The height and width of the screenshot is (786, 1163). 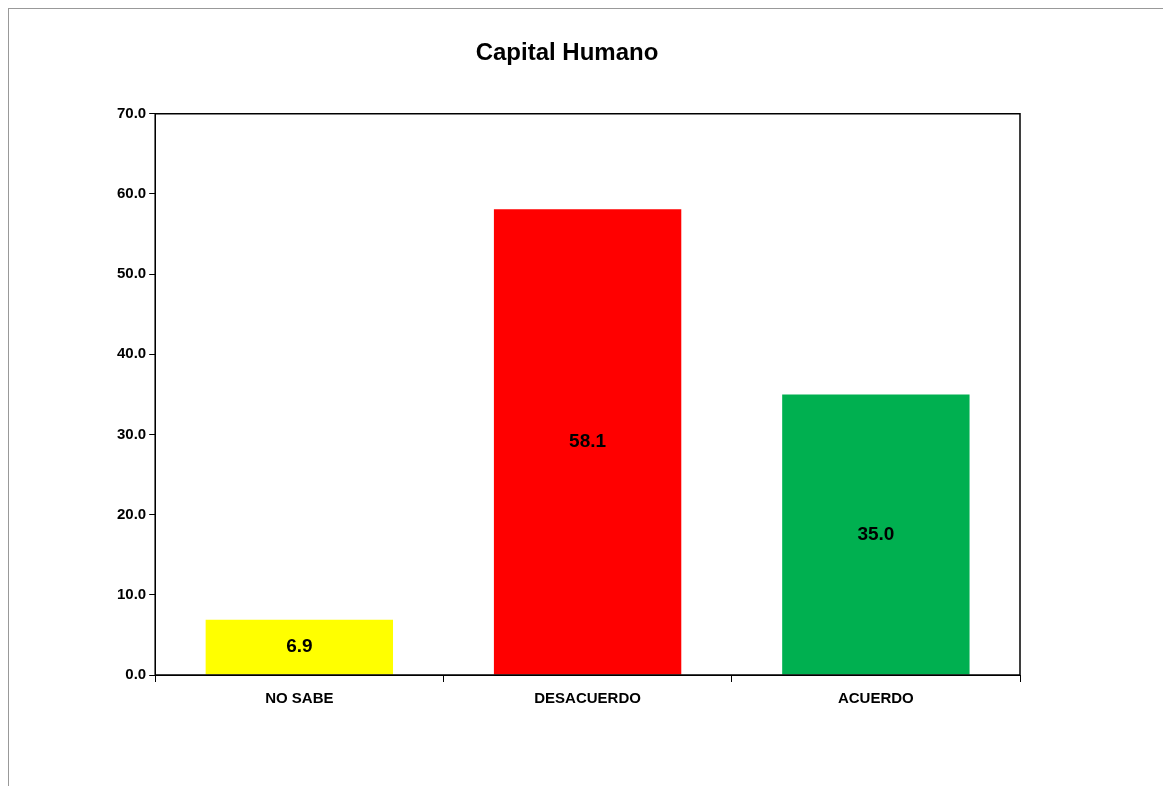 I want to click on y-tick-label: 20.0, so click(x=131, y=513).